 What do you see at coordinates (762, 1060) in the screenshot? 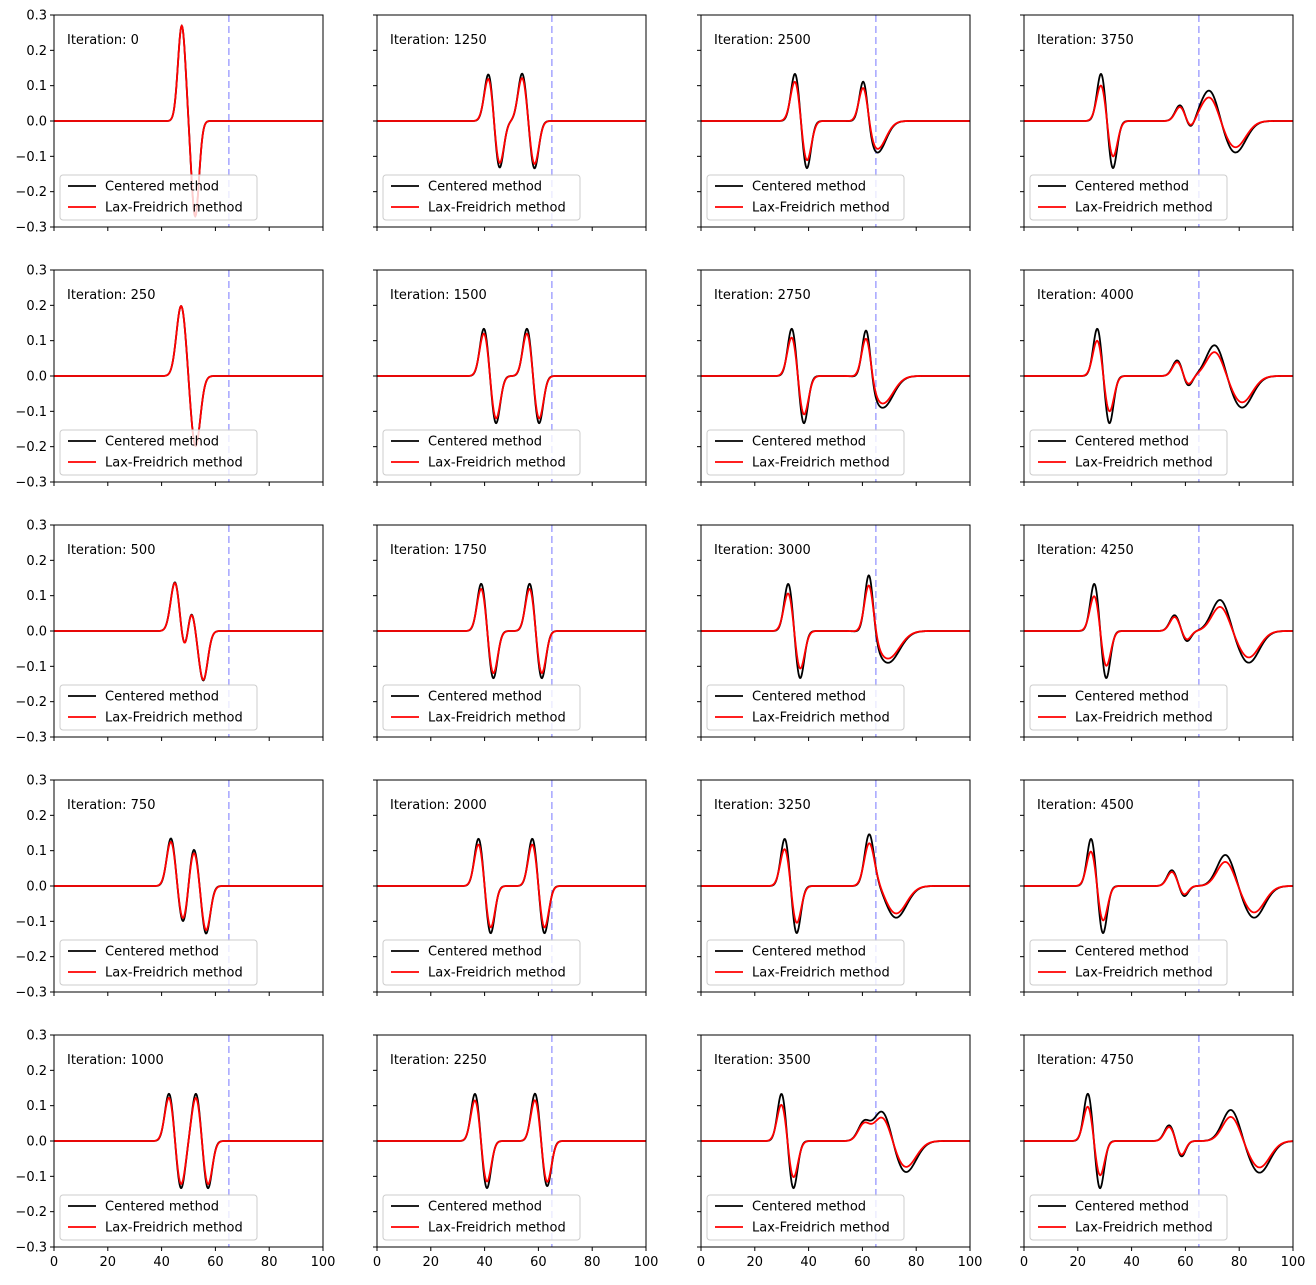
I see `iteration-label: Iteration: 3500` at bounding box center [762, 1060].